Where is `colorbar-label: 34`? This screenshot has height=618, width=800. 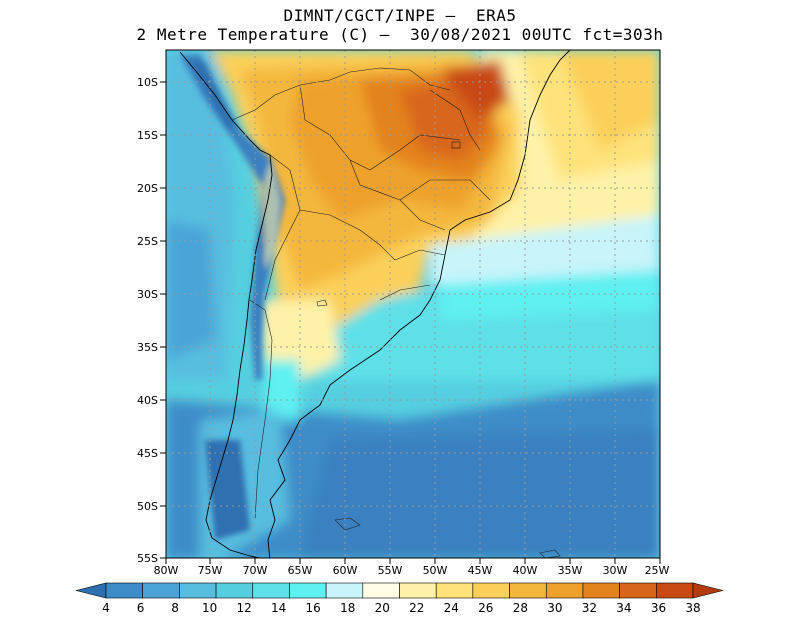
colorbar-label: 34 is located at coordinates (623, 608).